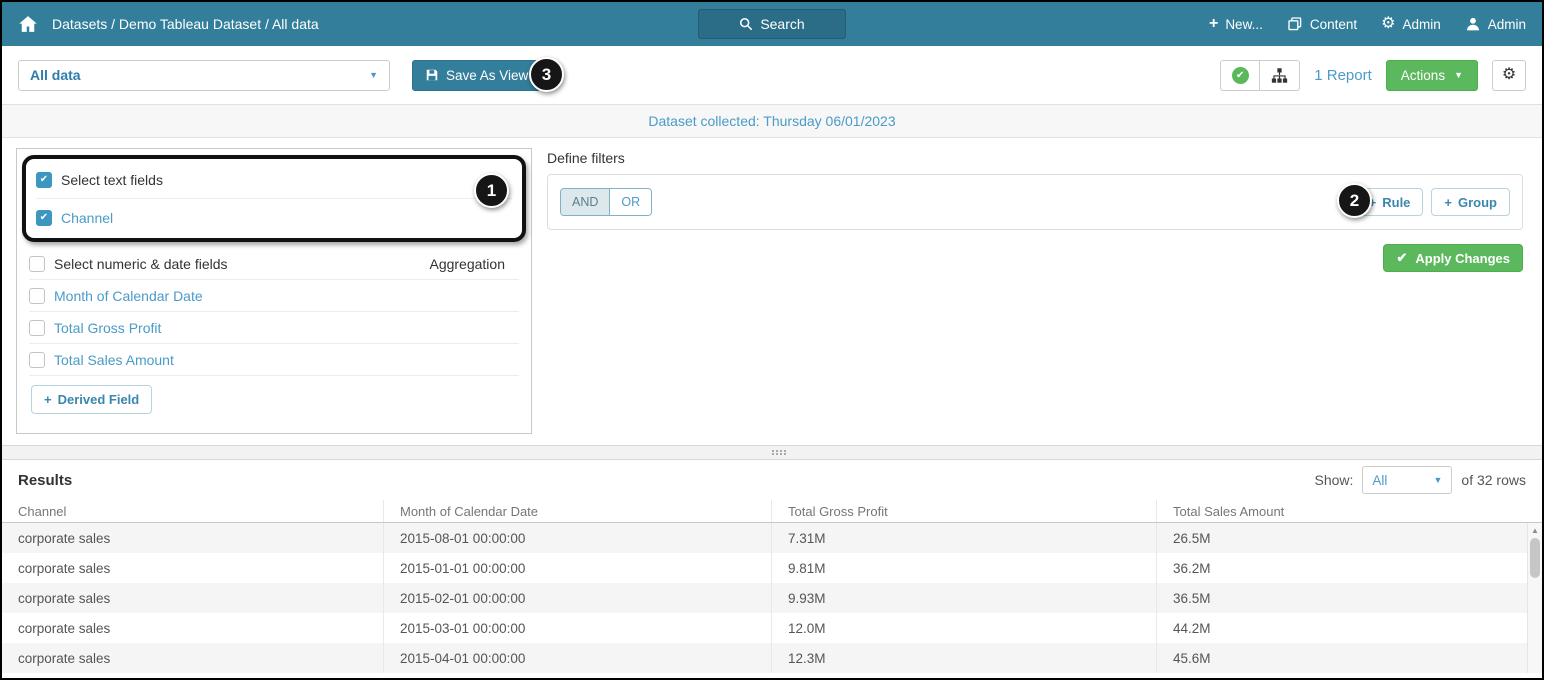  What do you see at coordinates (1333, 24) in the screenshot?
I see `nav-content-label: Content` at bounding box center [1333, 24].